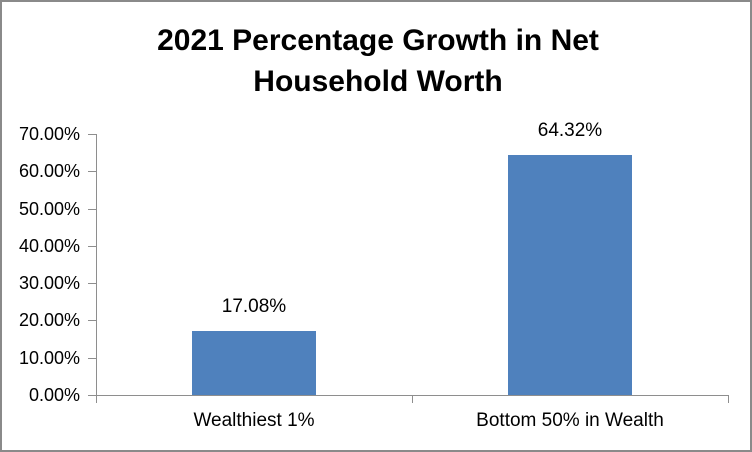 The image size is (752, 452). Describe the element at coordinates (49, 358) in the screenshot. I see `y-tick-label: 10.00%` at that location.